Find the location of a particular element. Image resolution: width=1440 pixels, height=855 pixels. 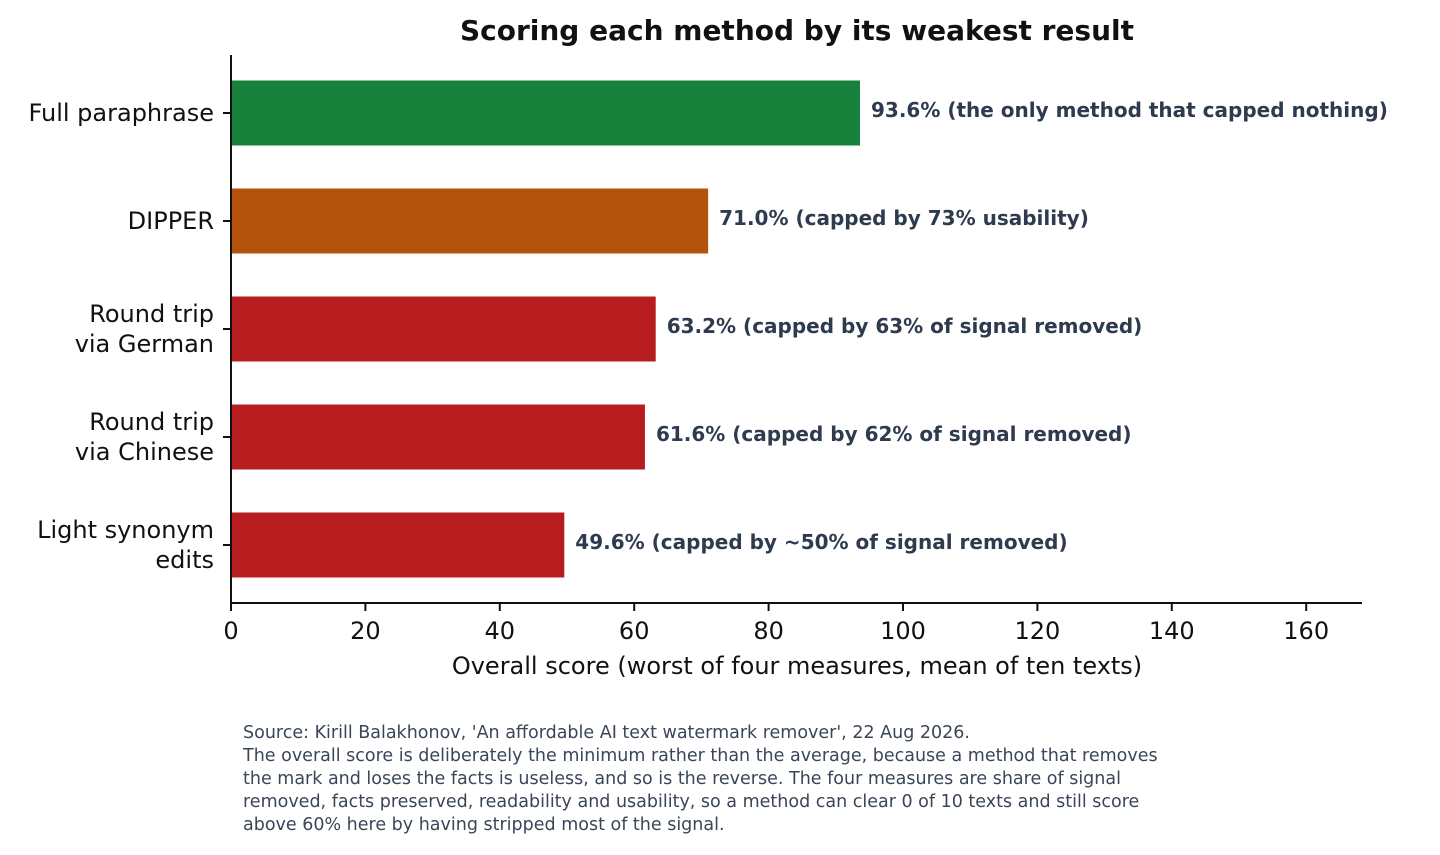

category-label: Full paraphrase is located at coordinates (121, 113).